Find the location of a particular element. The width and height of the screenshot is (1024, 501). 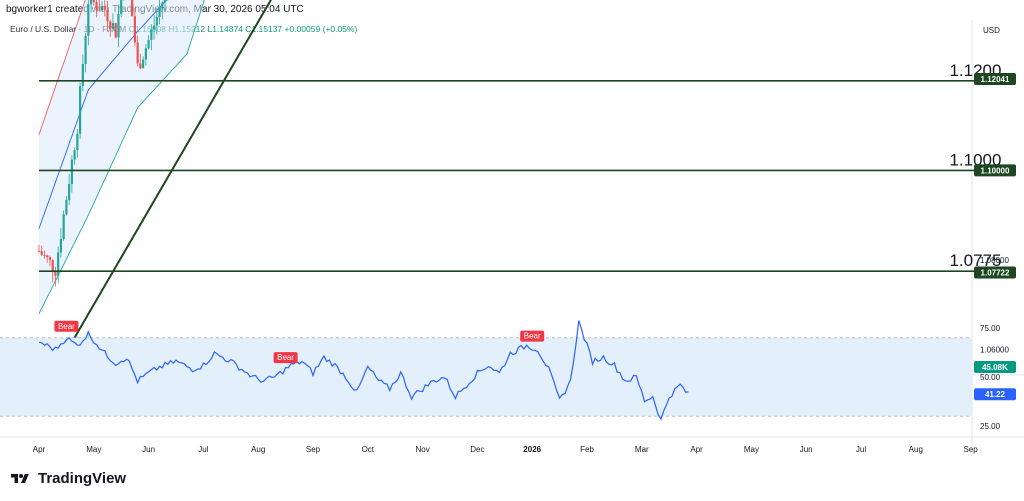

rsi-value-label: 41.22 is located at coordinates (995, 394).